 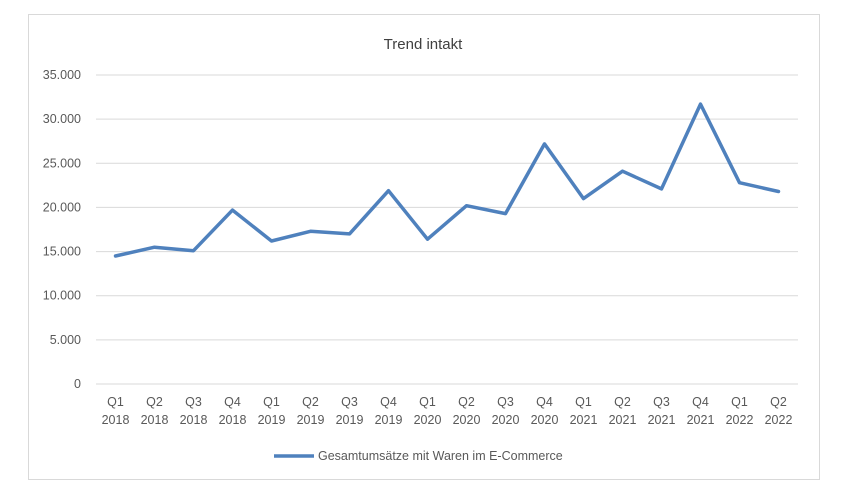 What do you see at coordinates (65, 340) in the screenshot?
I see `y-tick-label: 5.000` at bounding box center [65, 340].